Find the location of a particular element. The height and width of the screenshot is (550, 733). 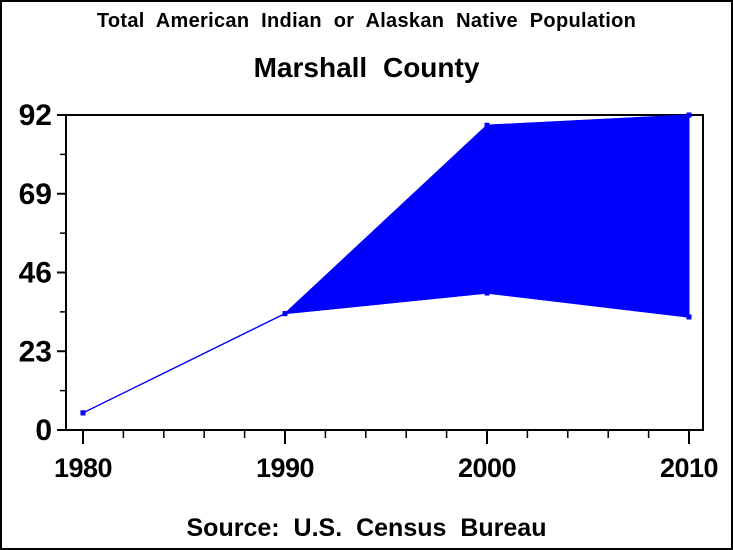

x-tick-label: 2000 is located at coordinates (487, 468).